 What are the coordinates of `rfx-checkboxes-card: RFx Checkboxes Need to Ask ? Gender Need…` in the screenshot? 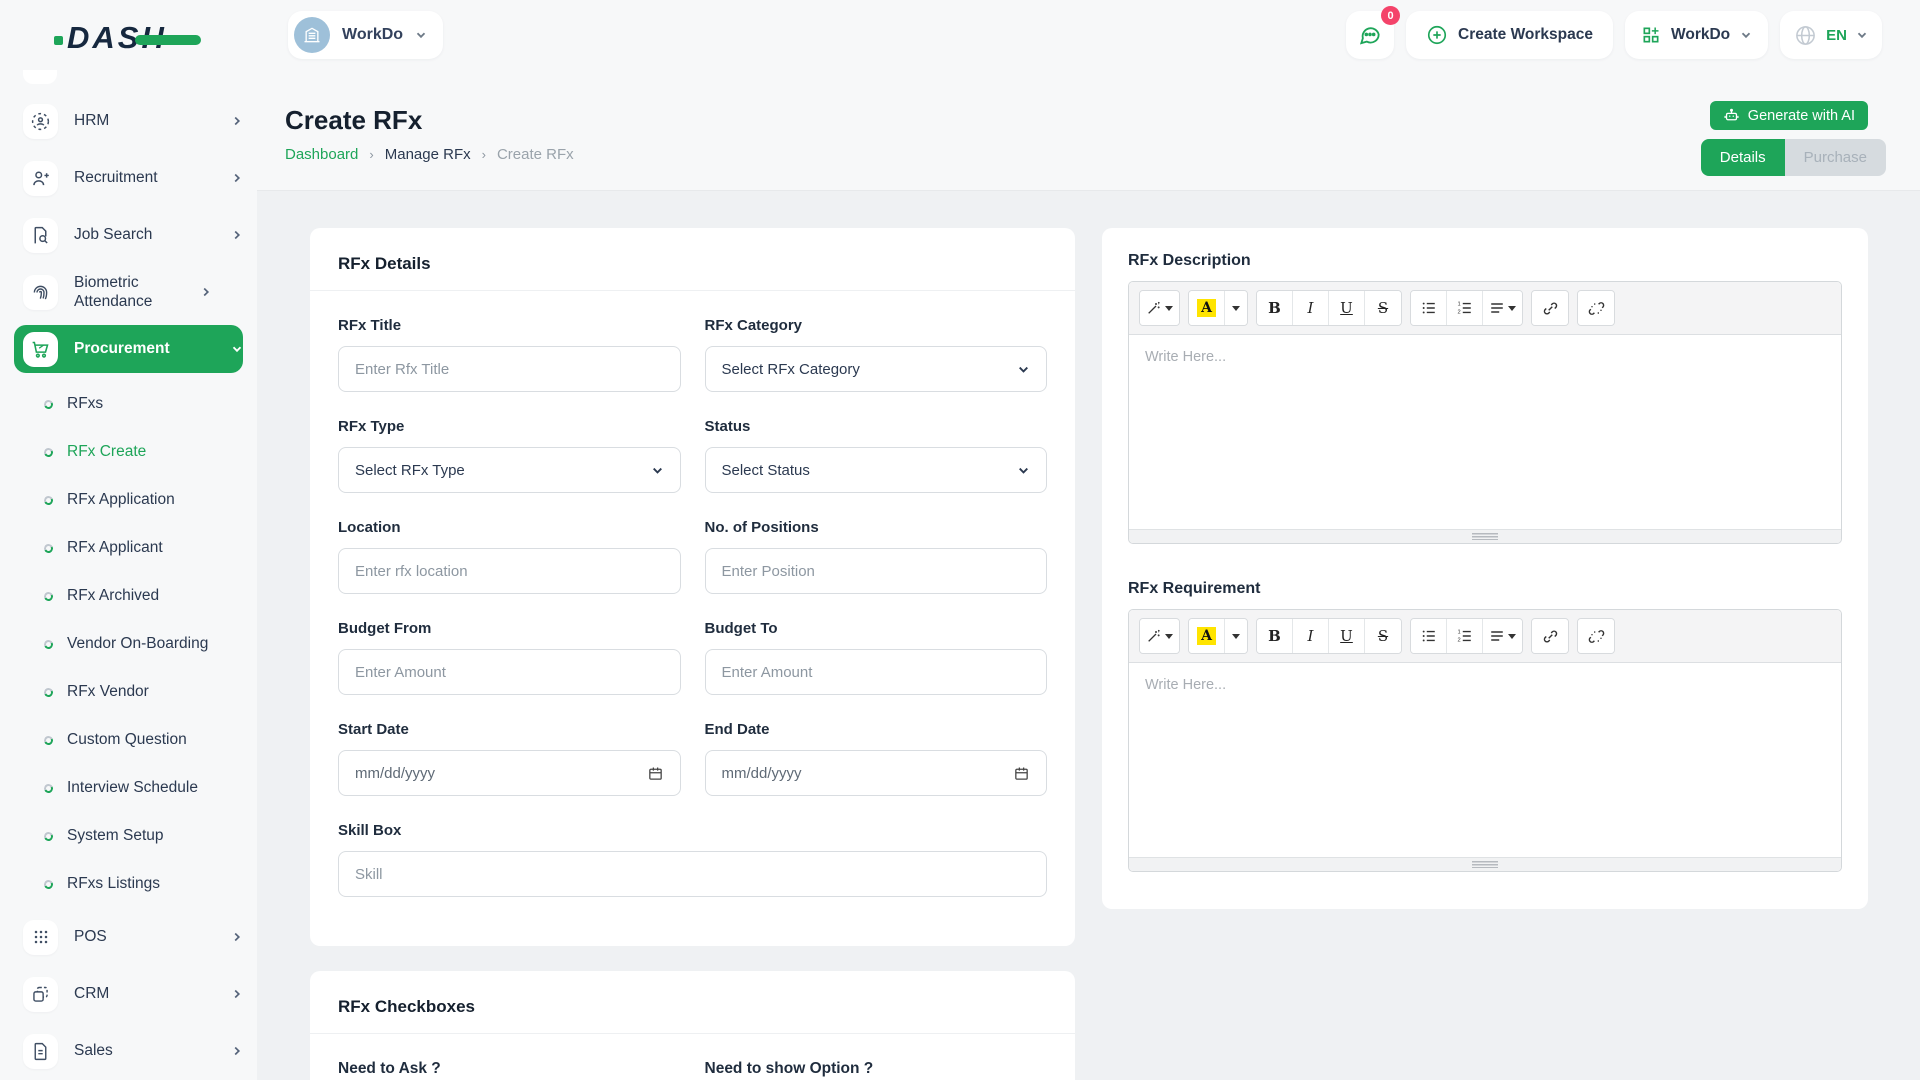 It's located at (692, 1025).